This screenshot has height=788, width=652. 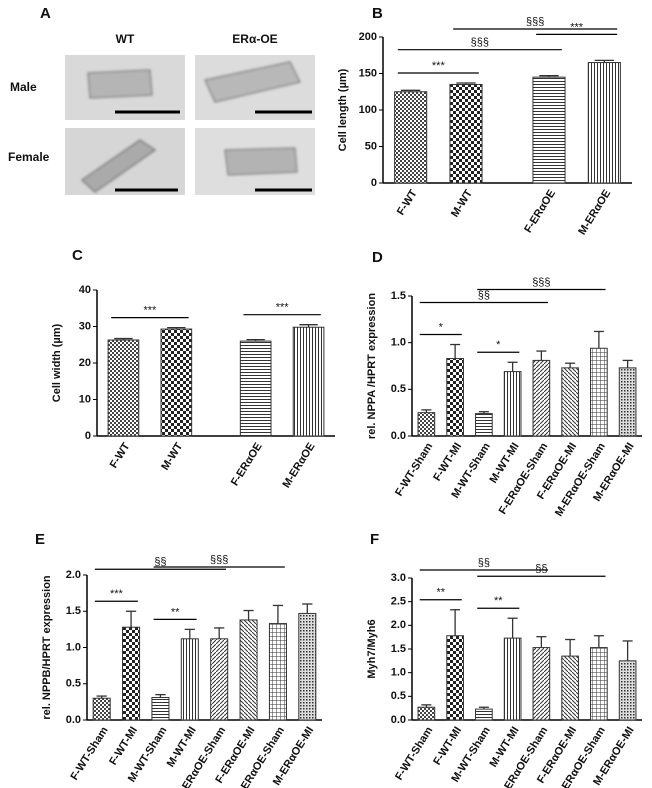 What do you see at coordinates (57, 362) in the screenshot?
I see `y-axis-label: Cell width (µm)` at bounding box center [57, 362].